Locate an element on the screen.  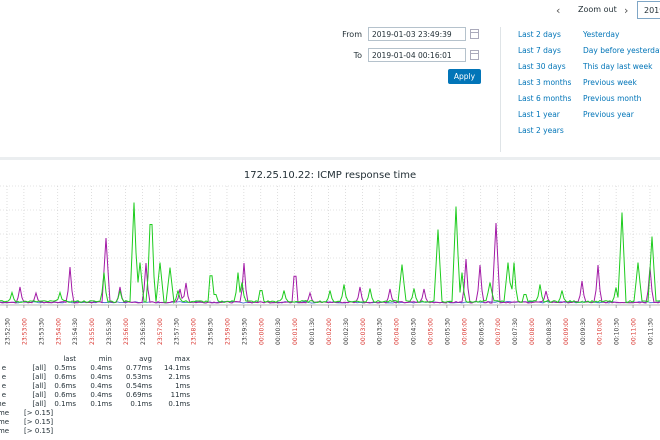
quick-link-previous-year: Previous year is located at coordinates (608, 114).